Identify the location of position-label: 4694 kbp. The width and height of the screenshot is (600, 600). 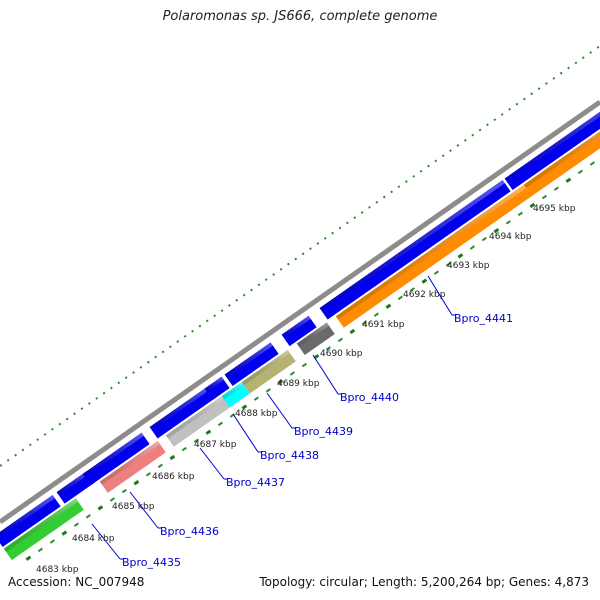
(510, 237).